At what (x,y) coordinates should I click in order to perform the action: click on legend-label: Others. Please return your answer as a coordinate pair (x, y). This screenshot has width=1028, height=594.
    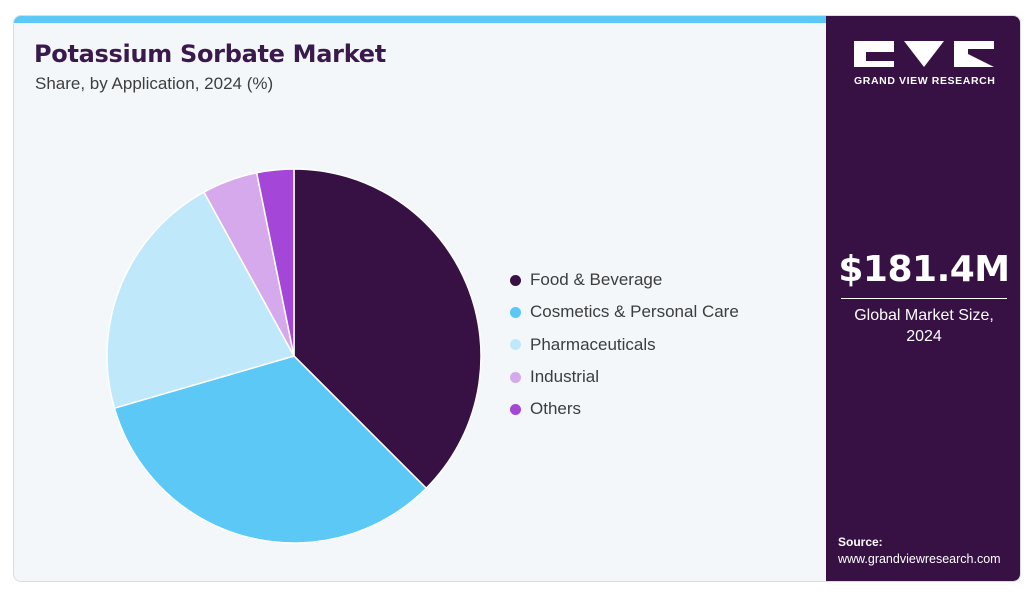
    Looking at the image, I should click on (556, 409).